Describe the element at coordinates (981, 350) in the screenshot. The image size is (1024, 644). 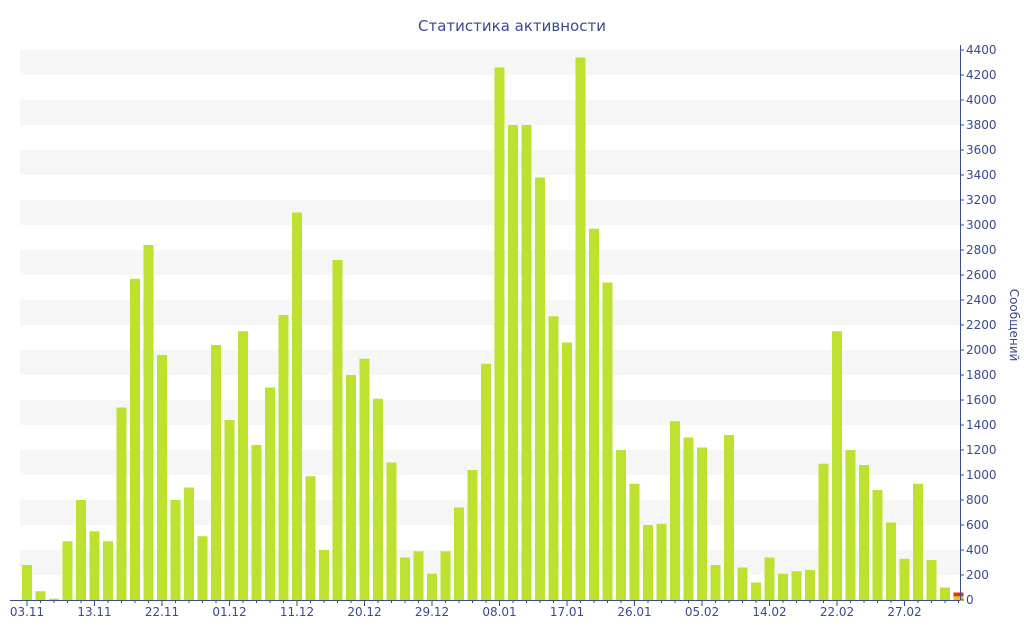
I see `y-tick-label: 2000` at that location.